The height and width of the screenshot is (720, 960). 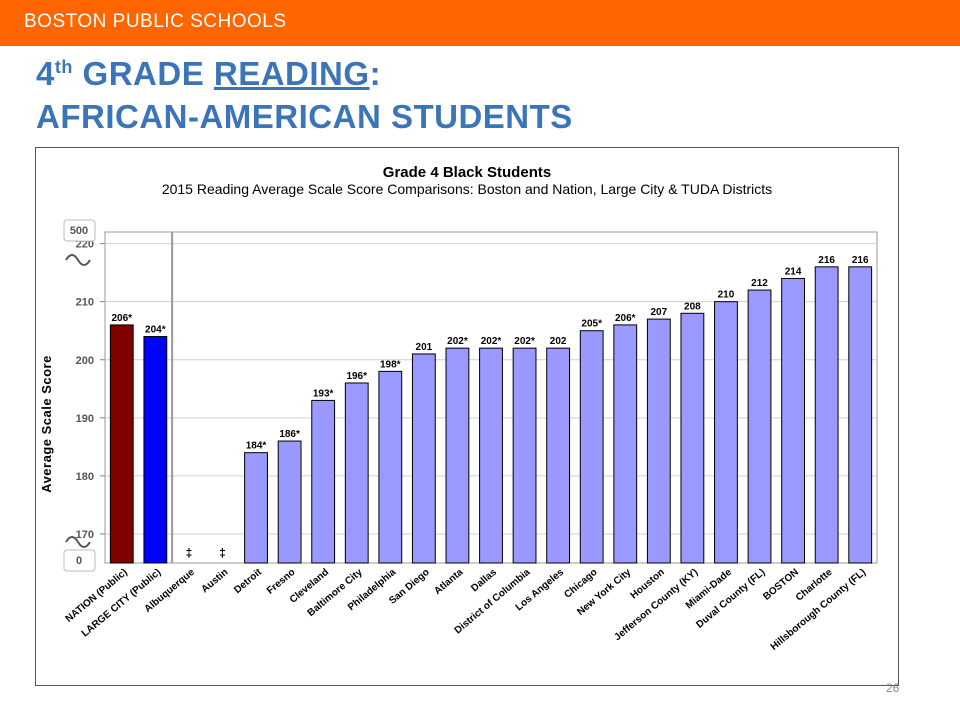 I want to click on data-label: 207, so click(x=658, y=312).